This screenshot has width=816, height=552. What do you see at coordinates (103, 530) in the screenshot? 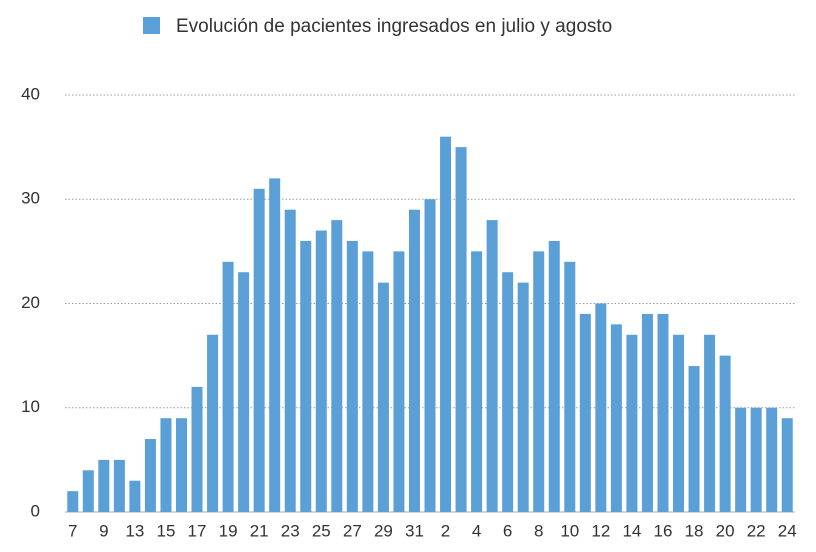
I see `x-tick-label: 9` at bounding box center [103, 530].